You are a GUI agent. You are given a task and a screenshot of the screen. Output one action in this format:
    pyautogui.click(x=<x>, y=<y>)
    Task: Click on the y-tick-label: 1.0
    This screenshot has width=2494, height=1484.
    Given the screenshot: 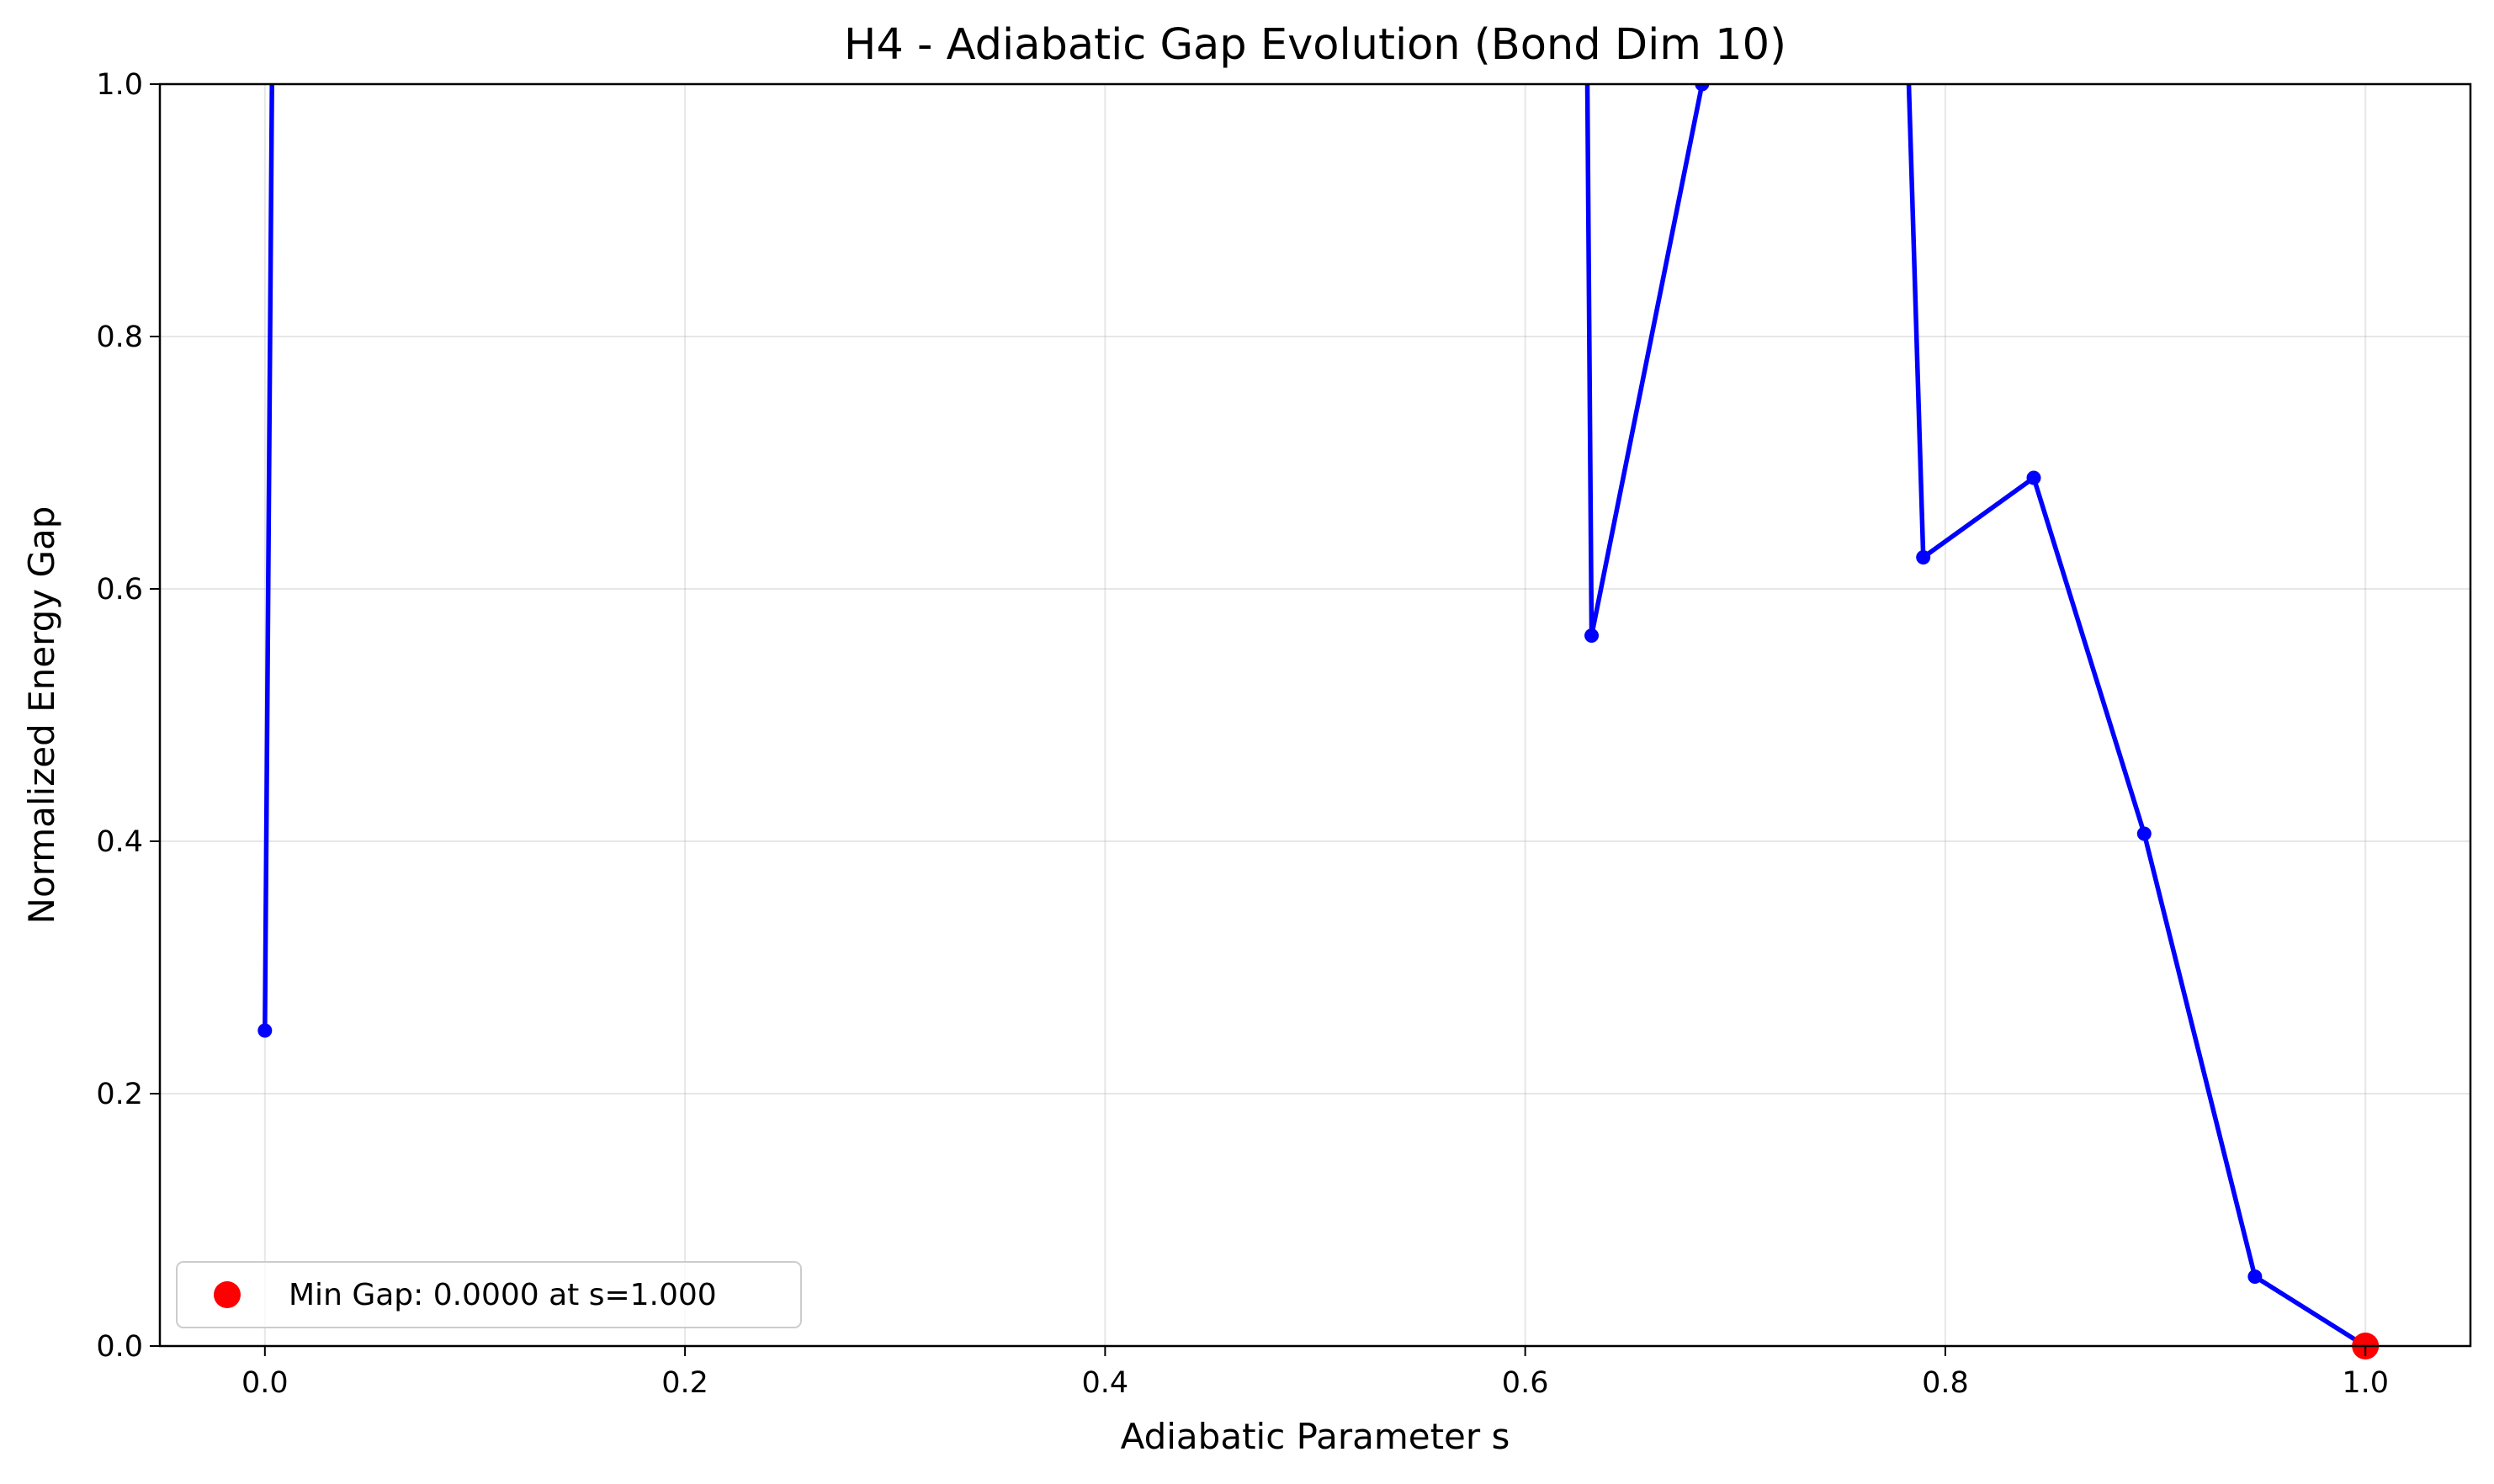 What is the action you would take?
    pyautogui.click(x=119, y=85)
    